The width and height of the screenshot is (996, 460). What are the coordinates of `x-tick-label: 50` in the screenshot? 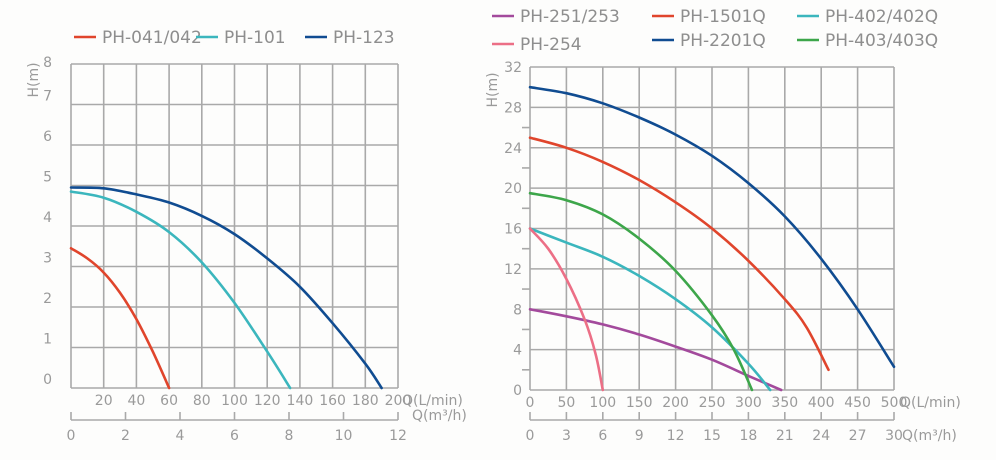 It's located at (566, 403).